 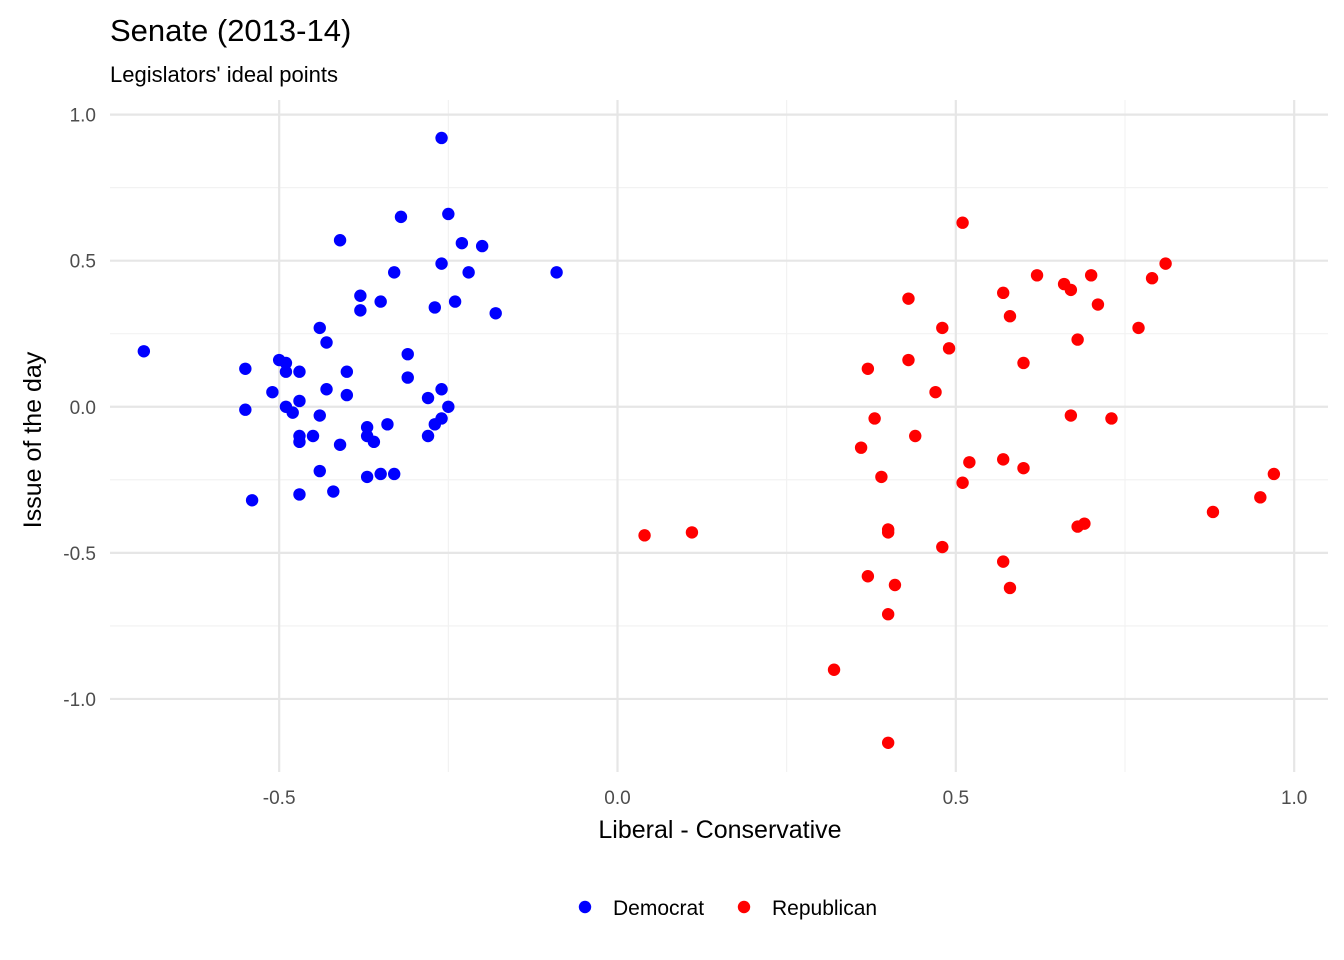 I want to click on y-tick-label: 1.0, so click(x=83, y=116).